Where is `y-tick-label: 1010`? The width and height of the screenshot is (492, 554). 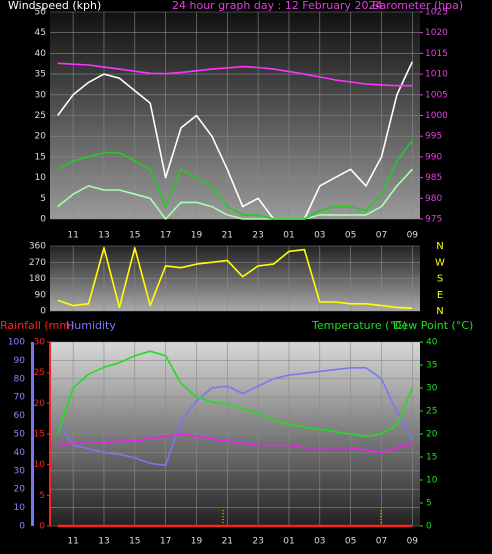 y-tick-label: 1010 is located at coordinates (436, 75).